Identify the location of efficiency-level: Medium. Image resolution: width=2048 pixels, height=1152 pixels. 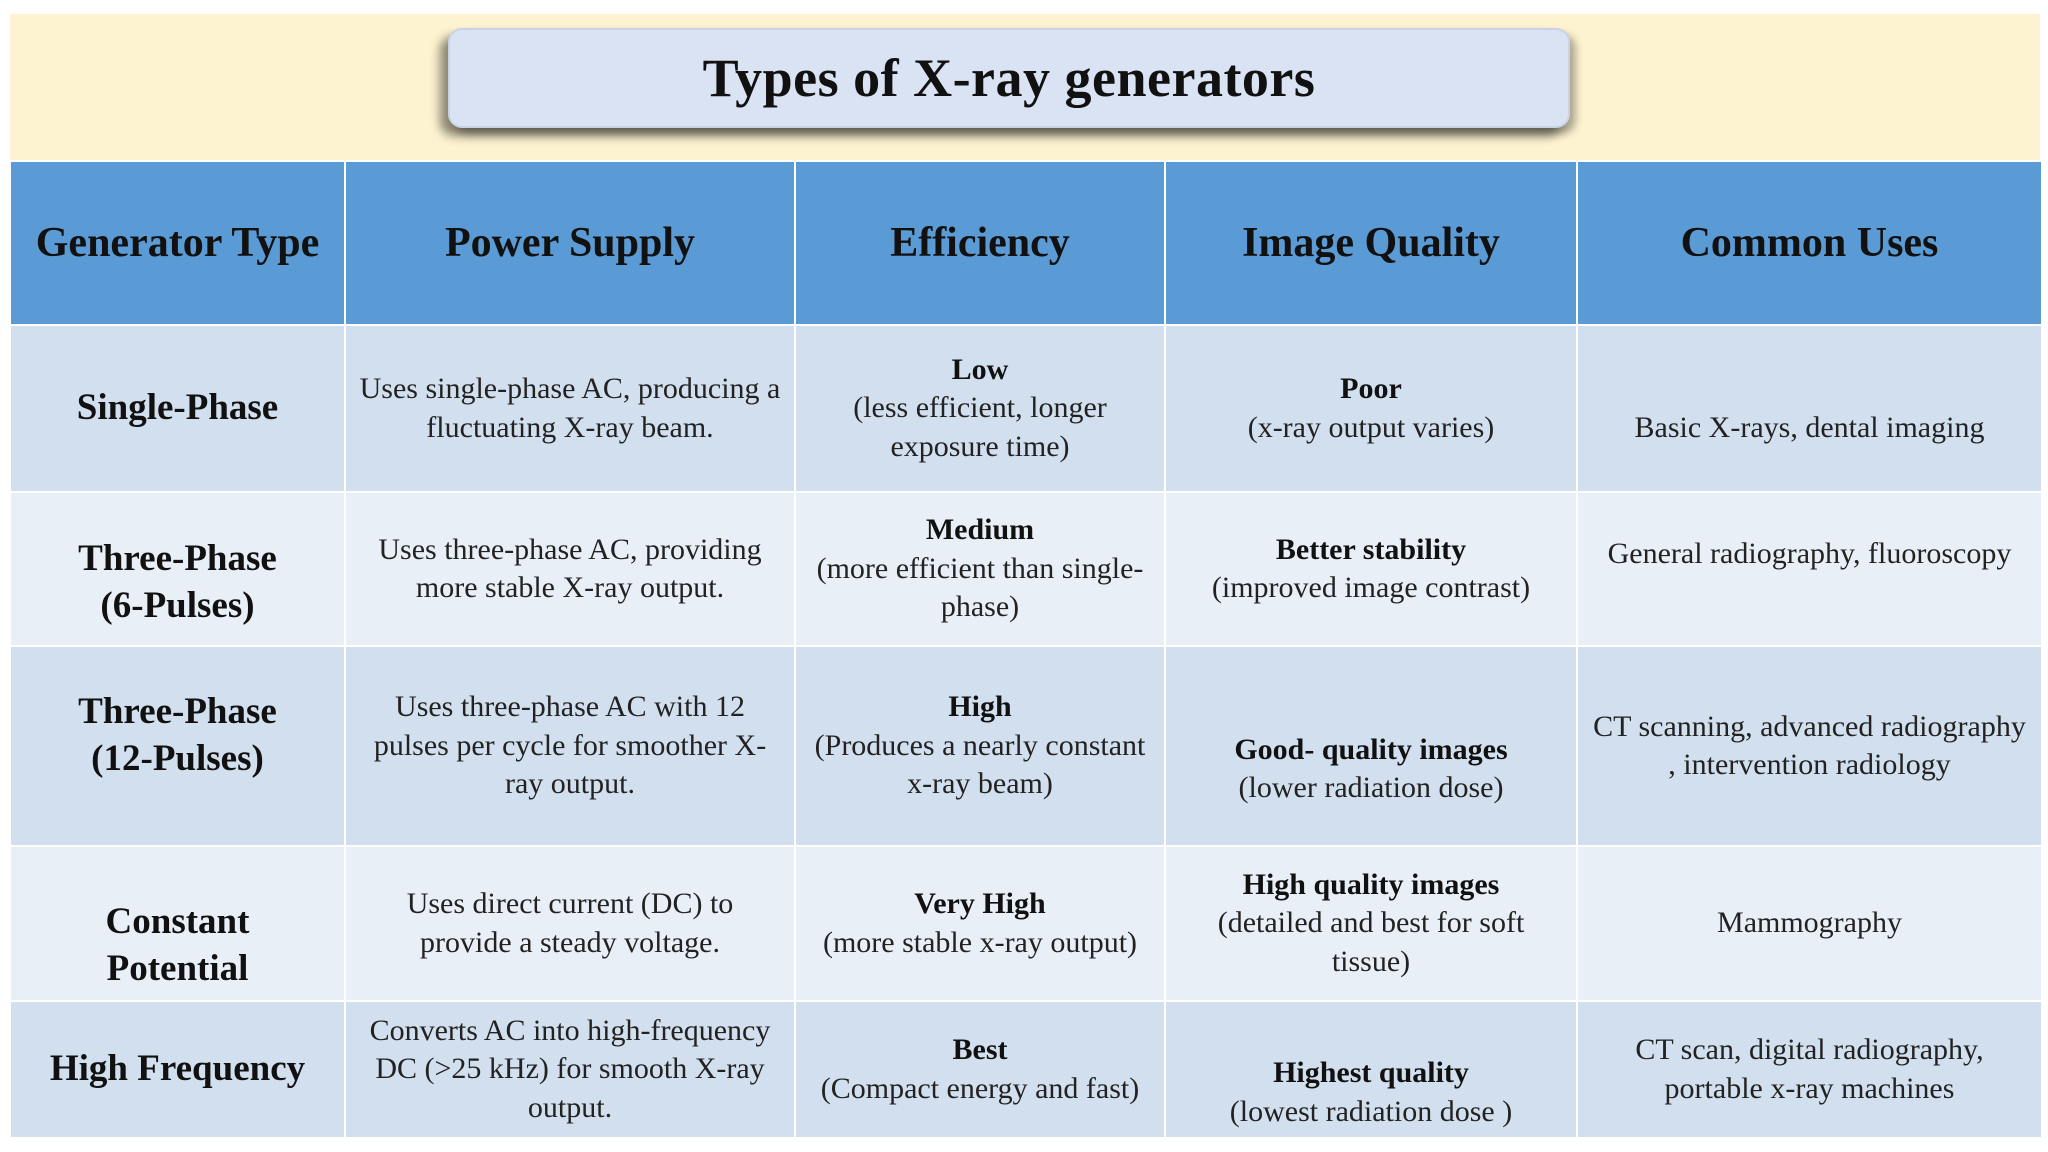
(980, 530).